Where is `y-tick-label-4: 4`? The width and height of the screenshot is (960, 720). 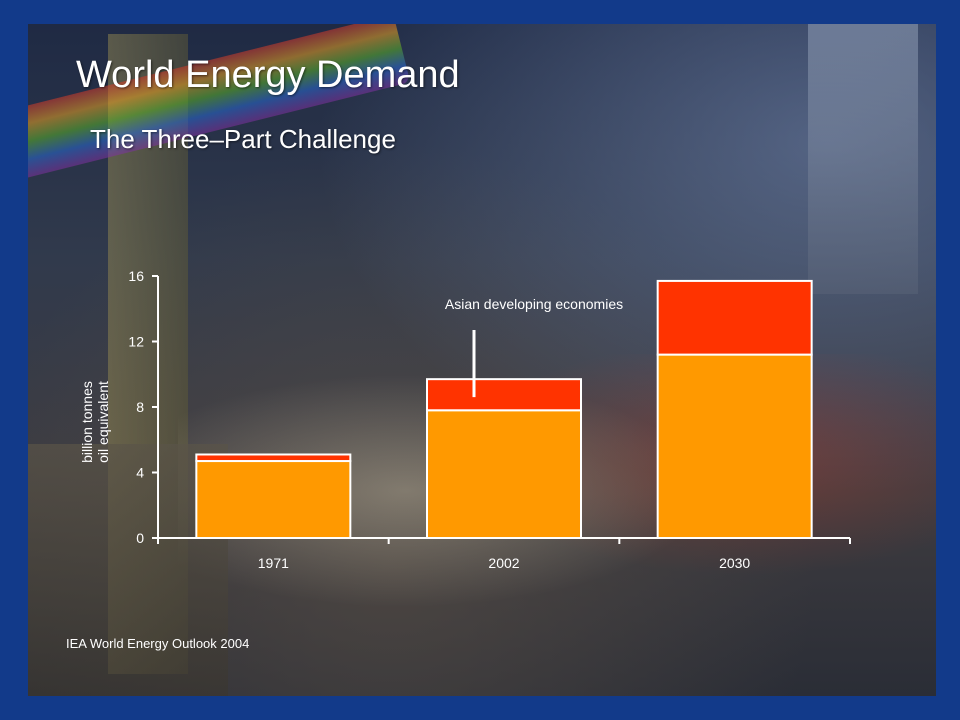
y-tick-label-4: 4 is located at coordinates (140, 473).